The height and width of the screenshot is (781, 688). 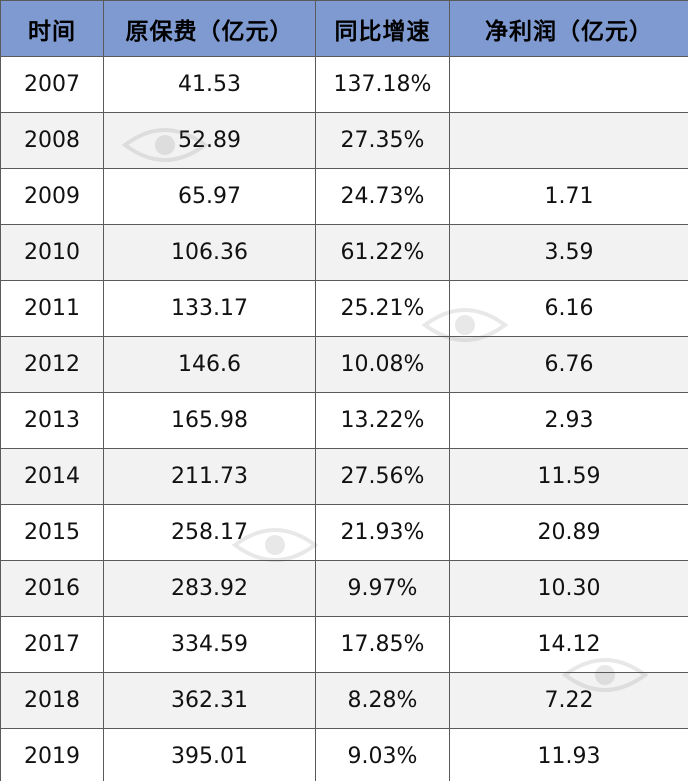 What do you see at coordinates (382, 588) in the screenshot?
I see `cell-growth: 9.97%` at bounding box center [382, 588].